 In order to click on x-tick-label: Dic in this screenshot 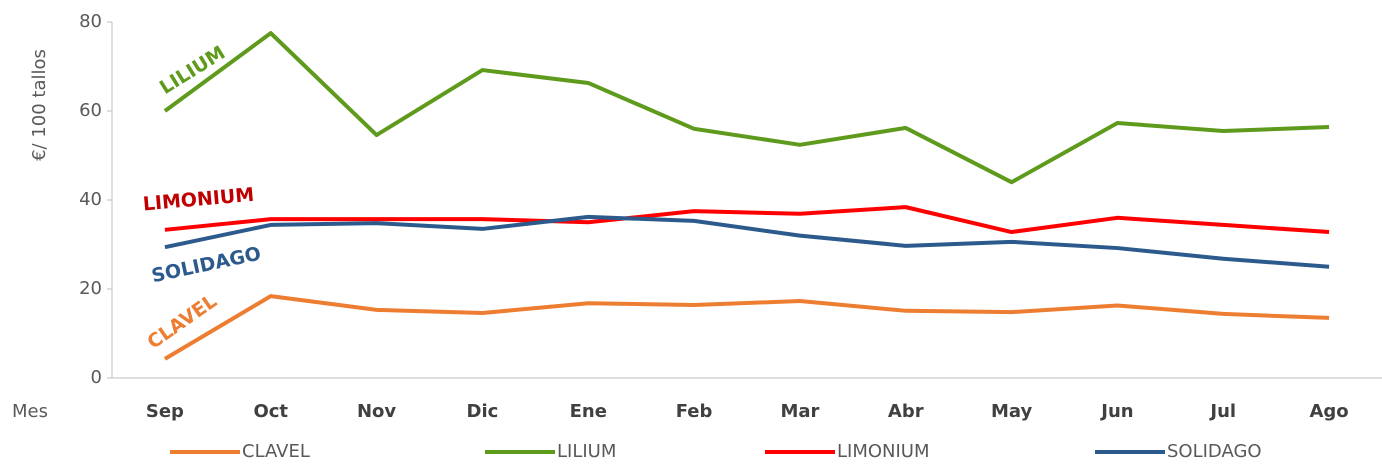, I will do `click(483, 411)`.